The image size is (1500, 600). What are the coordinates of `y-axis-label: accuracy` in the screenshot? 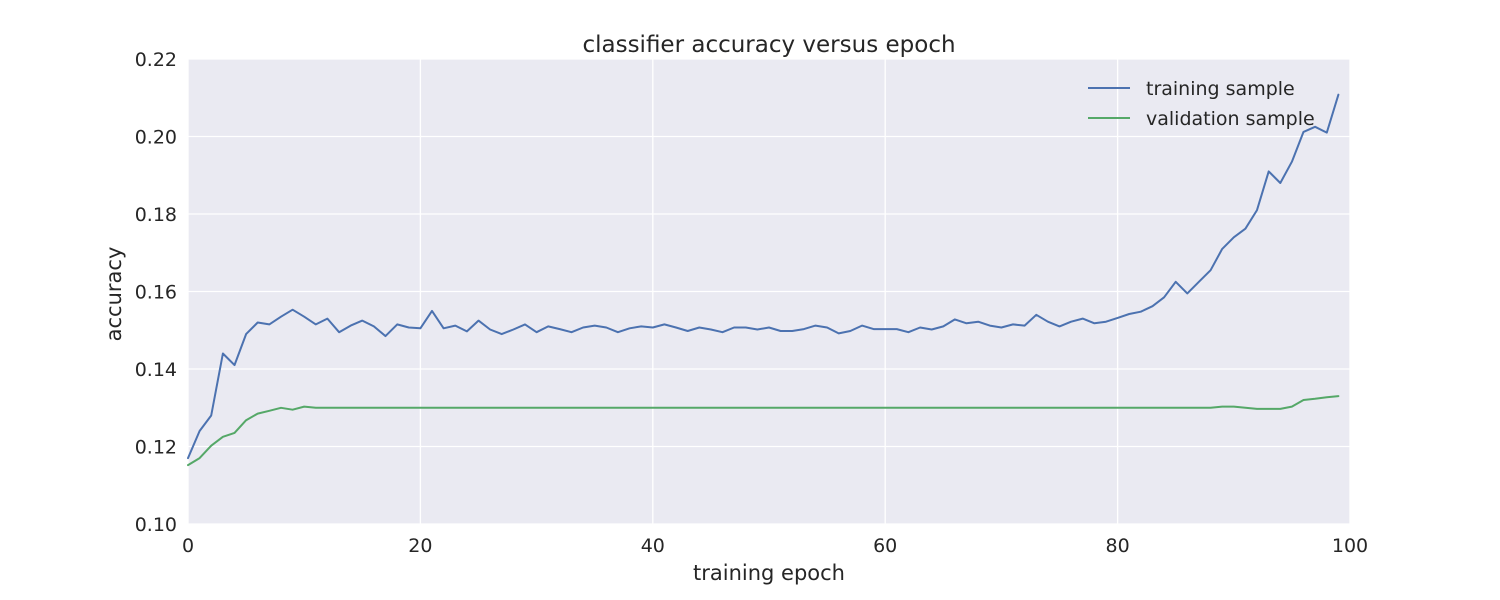 It's located at (114, 294).